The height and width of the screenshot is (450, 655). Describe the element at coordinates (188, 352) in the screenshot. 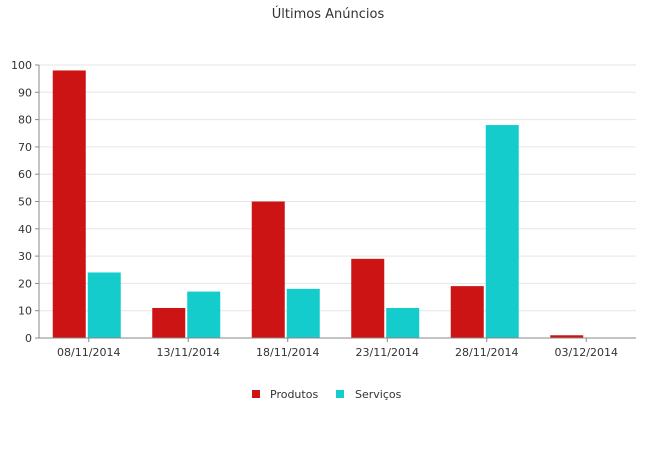

I see `x-tick-label: 13/11/2014` at that location.